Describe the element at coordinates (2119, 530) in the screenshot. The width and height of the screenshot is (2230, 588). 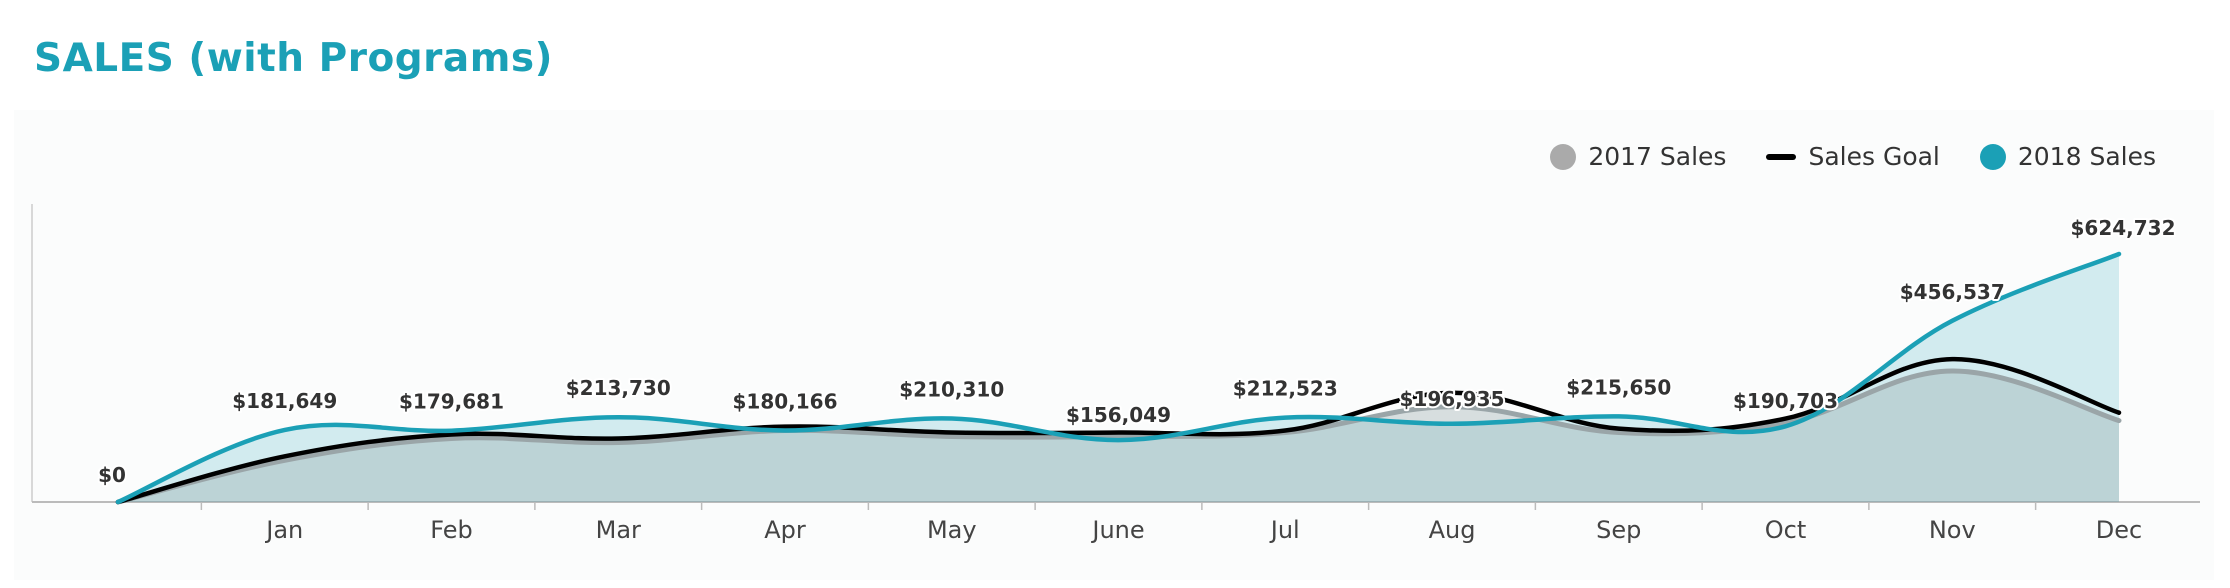
I see `x-tick-label: Dec` at that location.